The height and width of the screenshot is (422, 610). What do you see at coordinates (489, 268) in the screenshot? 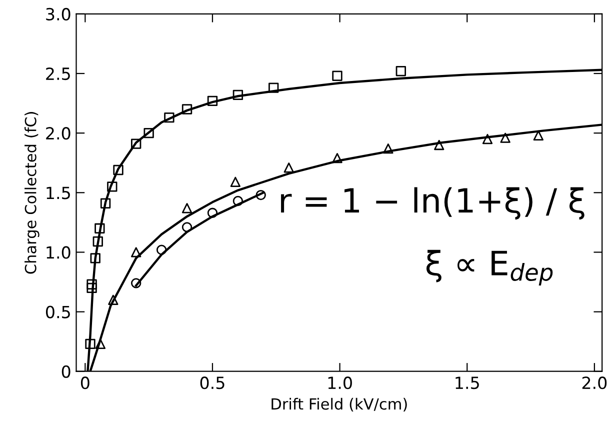
I see `annotation: ξ ∝ E$_{dep}$` at bounding box center [489, 268].